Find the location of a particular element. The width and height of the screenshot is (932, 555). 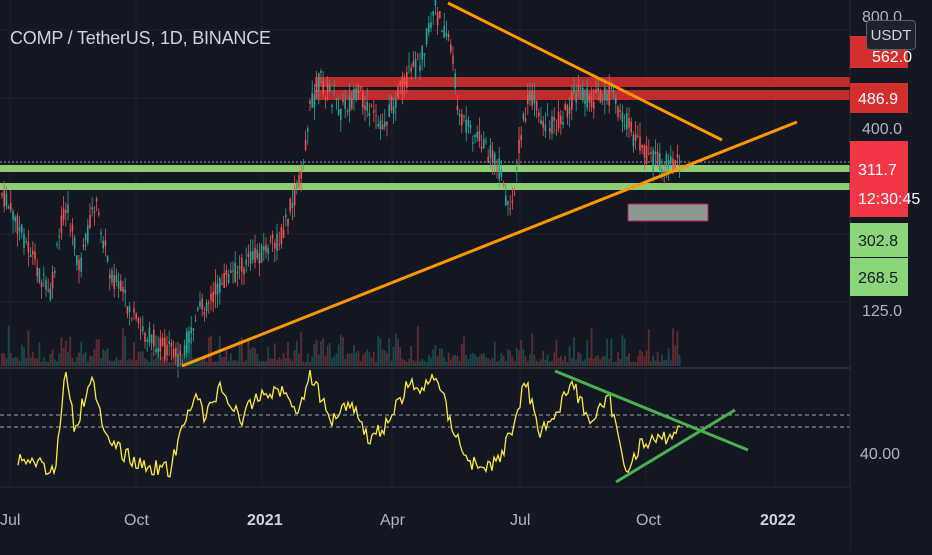

descending-trendline is located at coordinates (585, 71).